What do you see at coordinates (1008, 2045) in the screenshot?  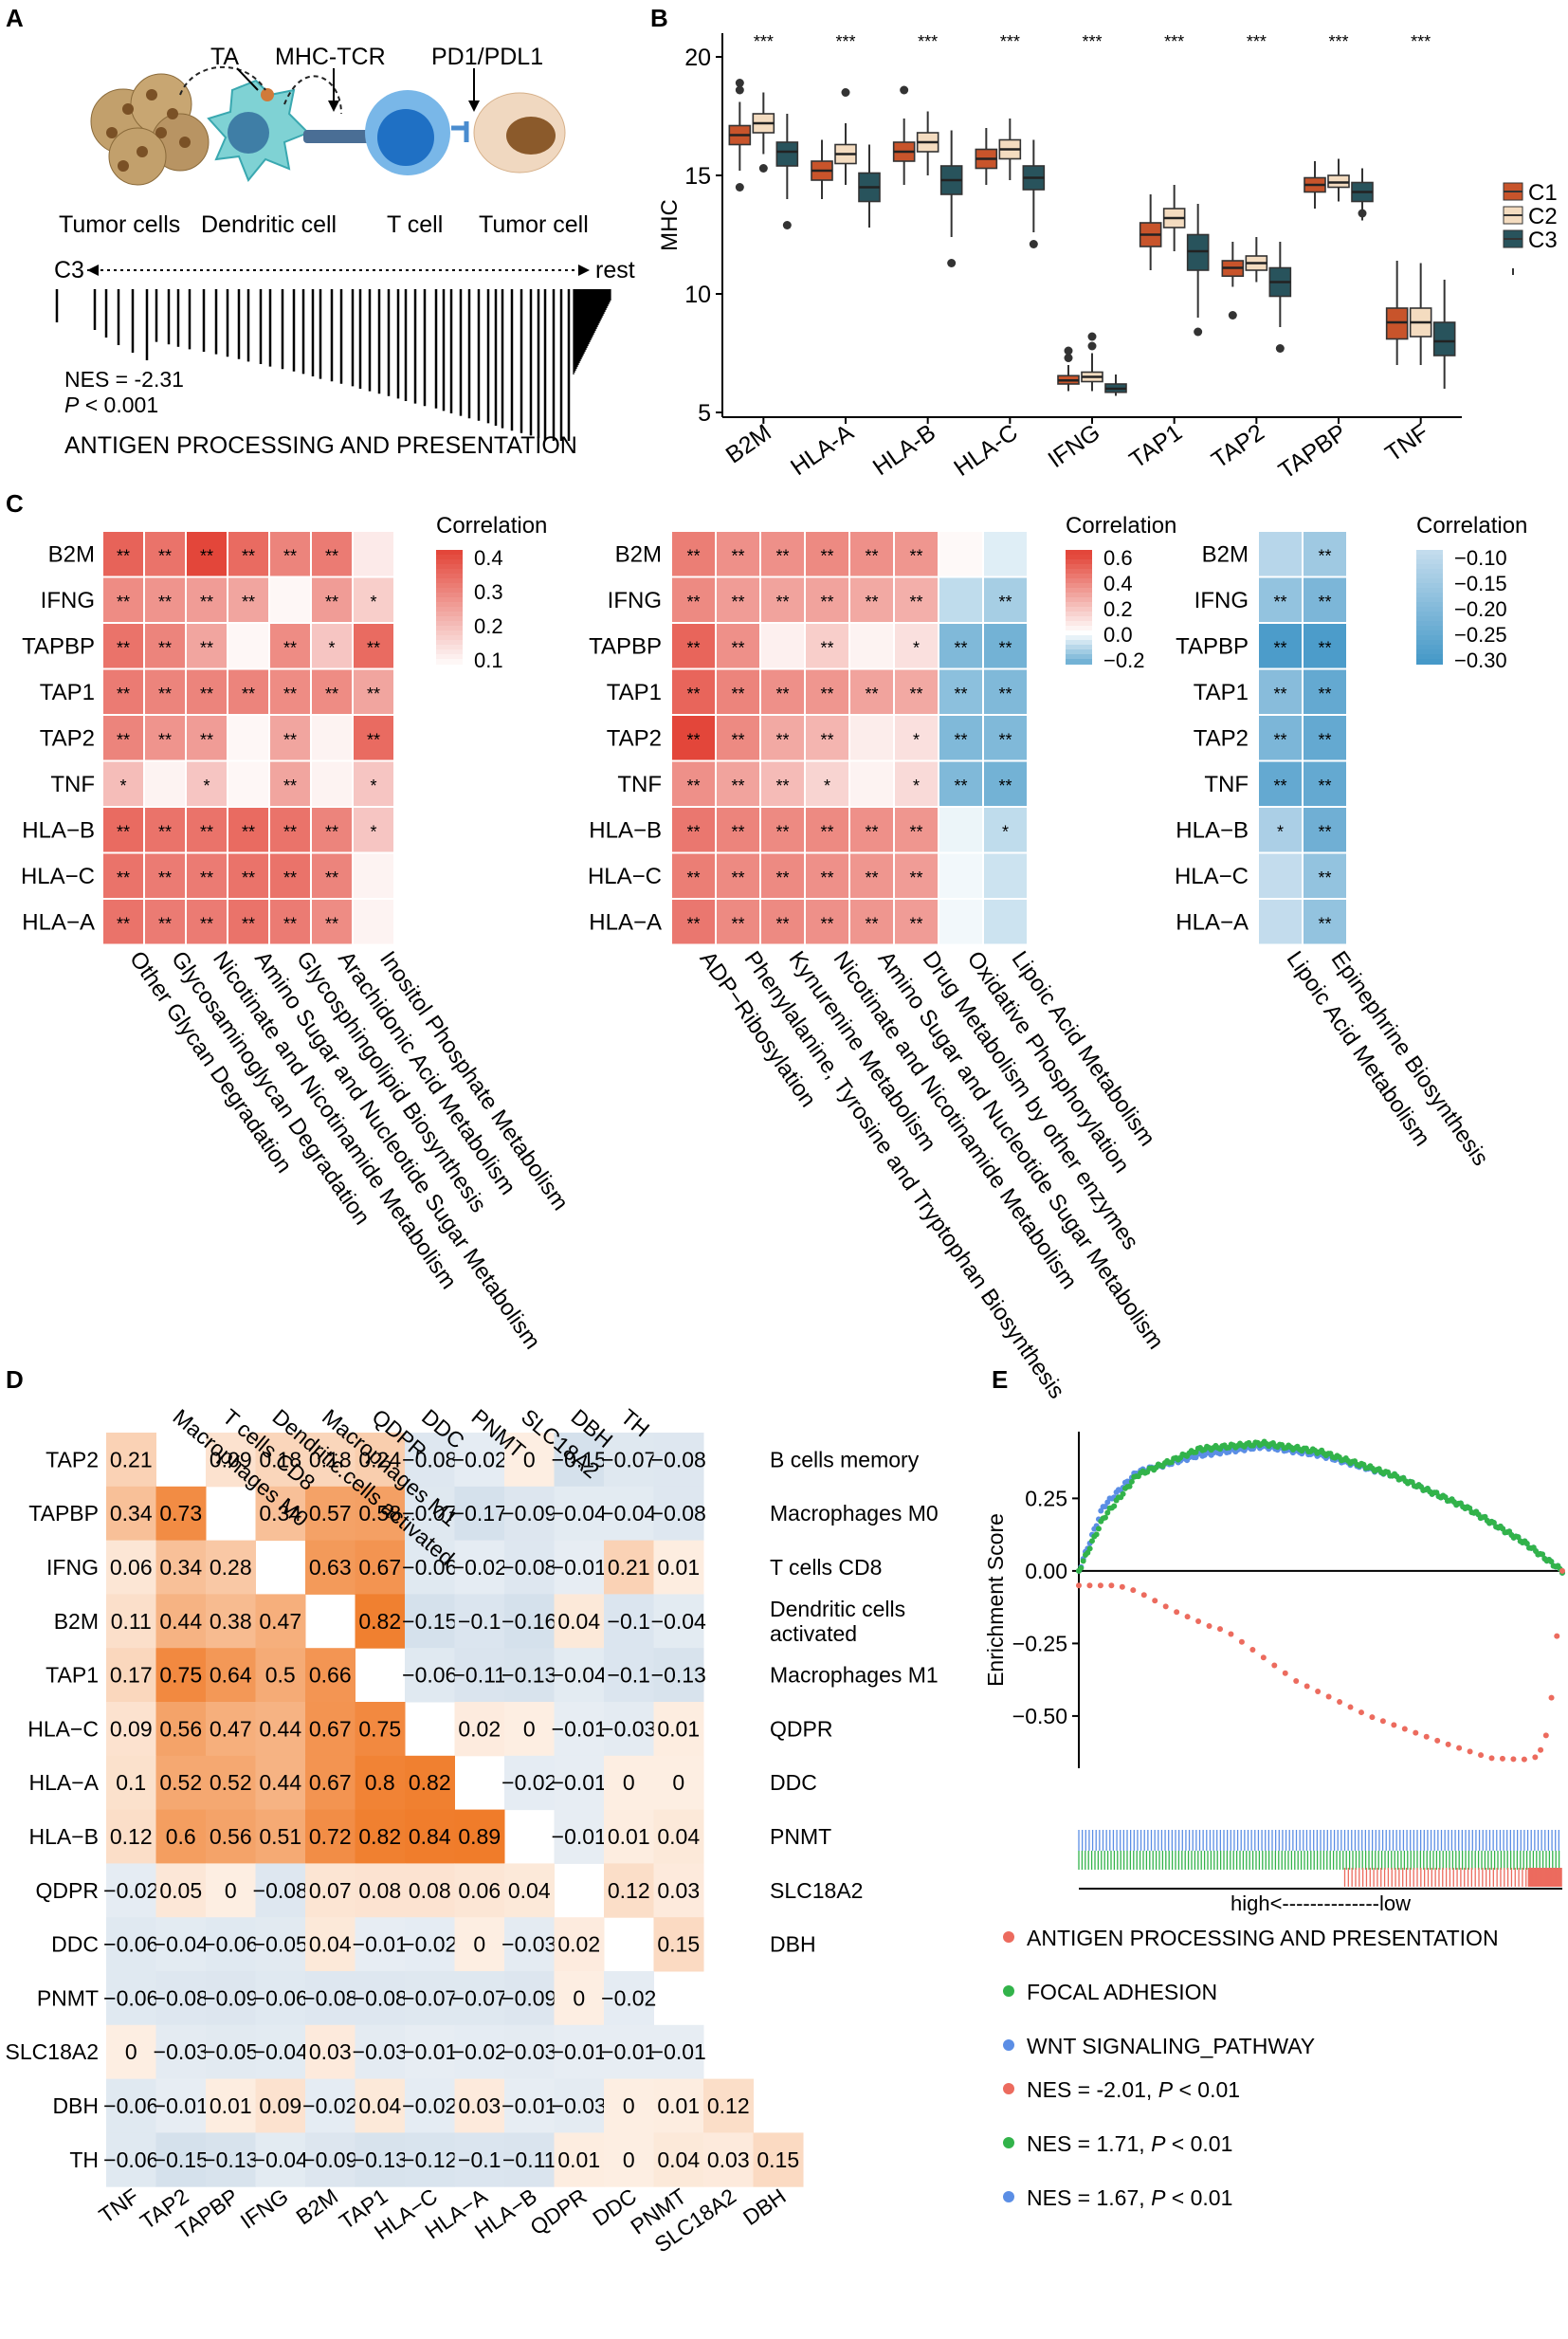 I see `legend-dot` at bounding box center [1008, 2045].